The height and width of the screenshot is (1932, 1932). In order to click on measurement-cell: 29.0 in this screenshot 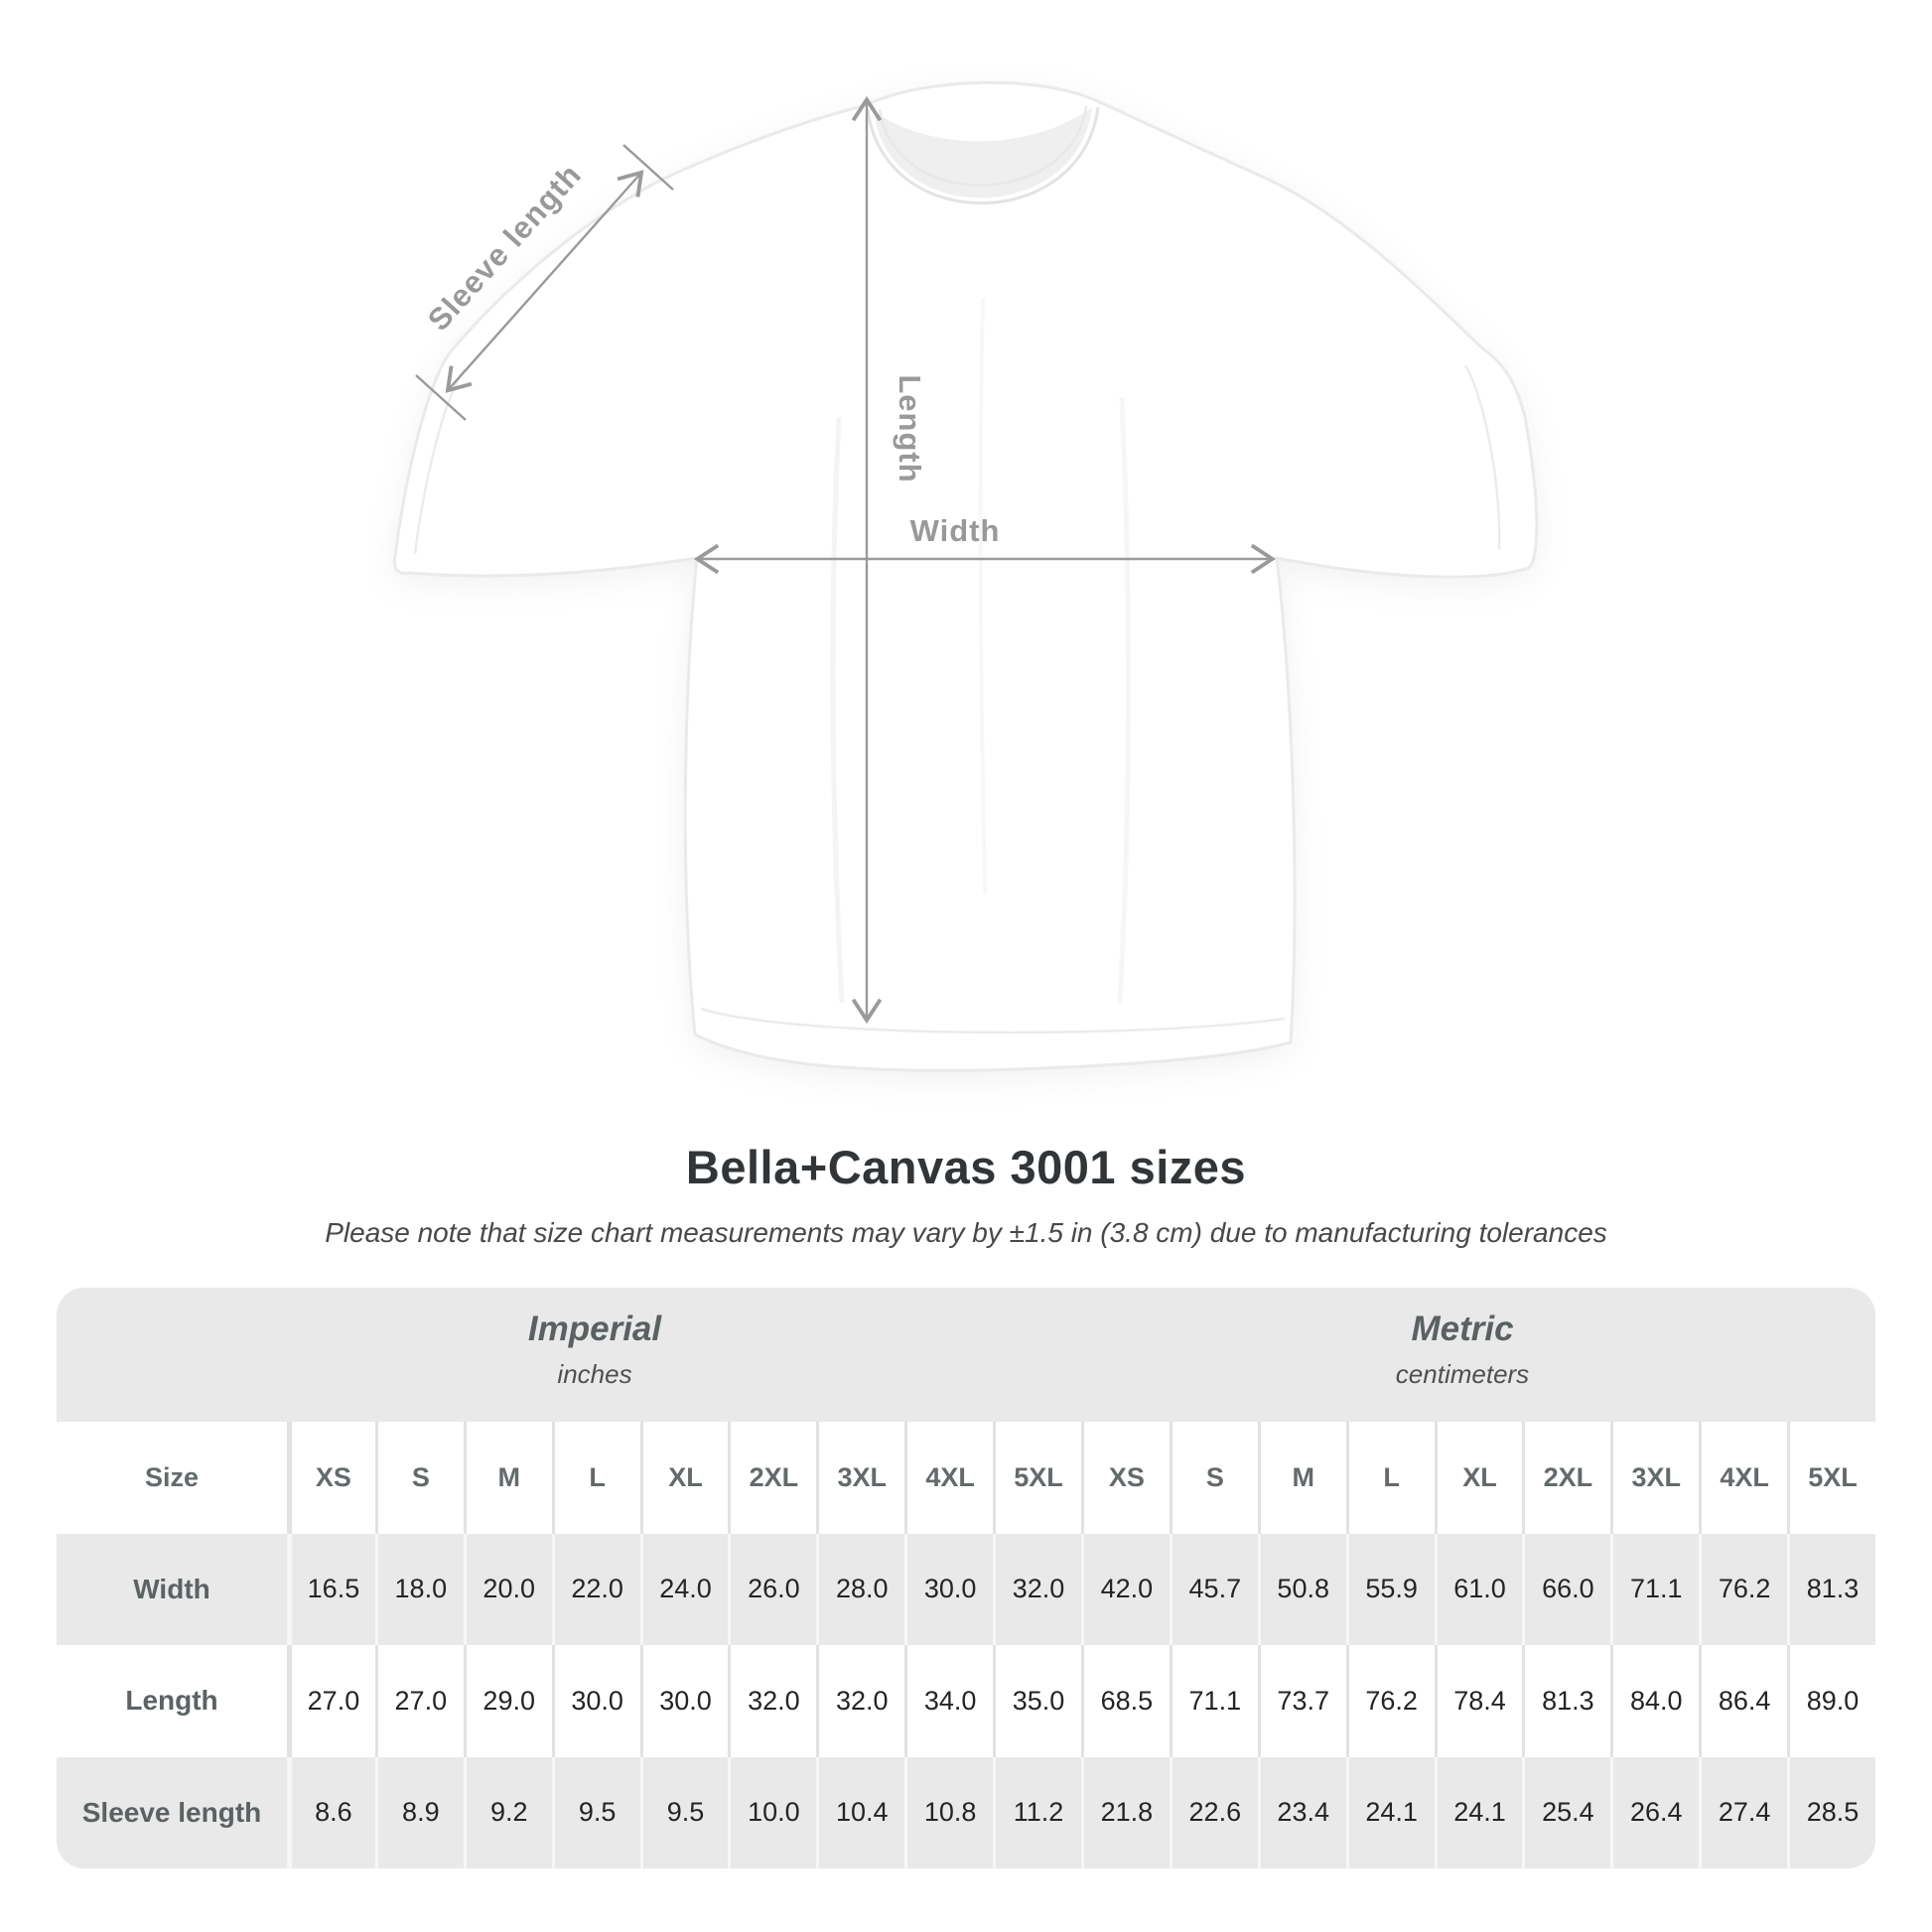, I will do `click(507, 1701)`.